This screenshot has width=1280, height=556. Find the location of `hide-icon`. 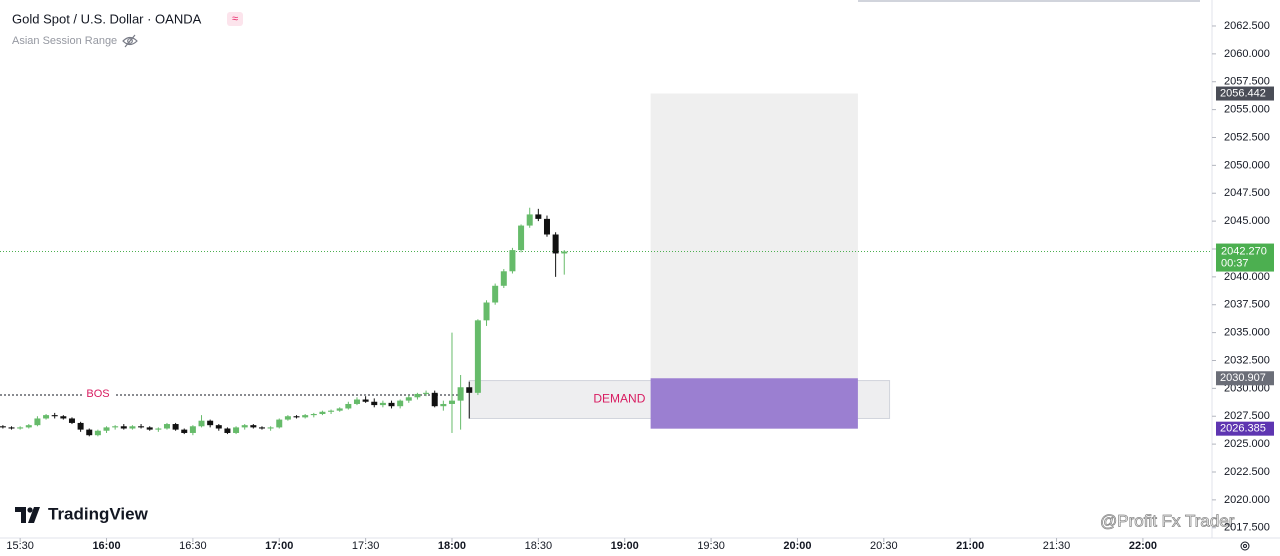

hide-icon is located at coordinates (130, 41).